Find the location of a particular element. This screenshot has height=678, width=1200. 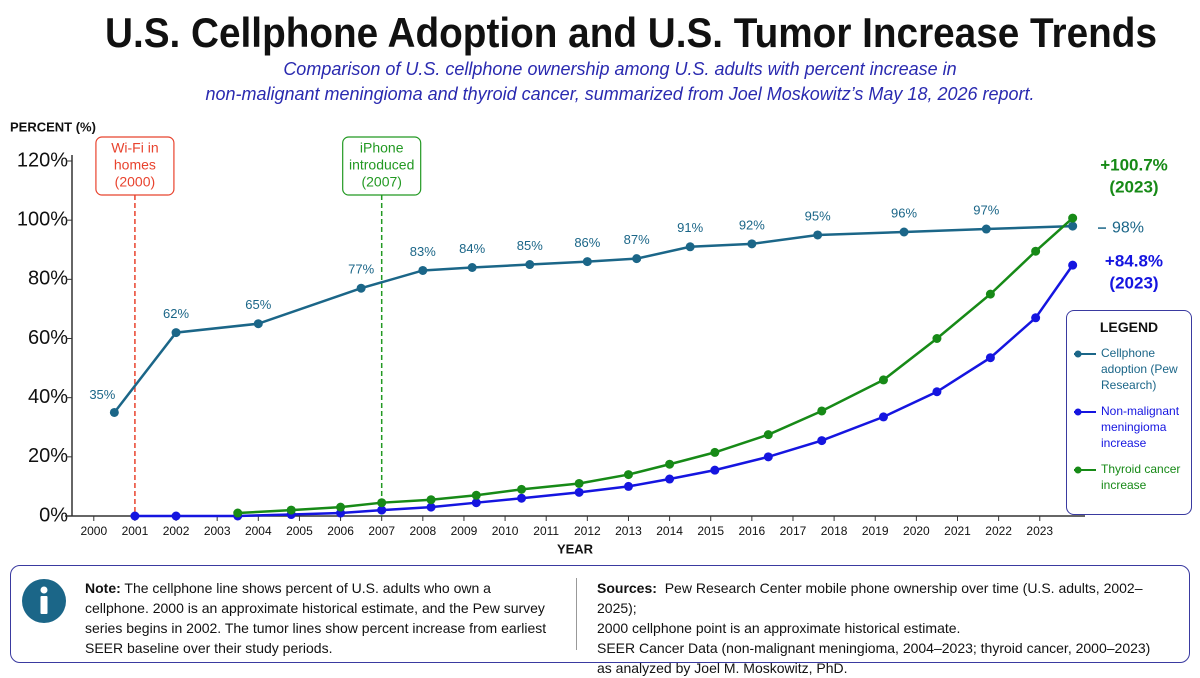

value-label: 86% is located at coordinates (587, 242).